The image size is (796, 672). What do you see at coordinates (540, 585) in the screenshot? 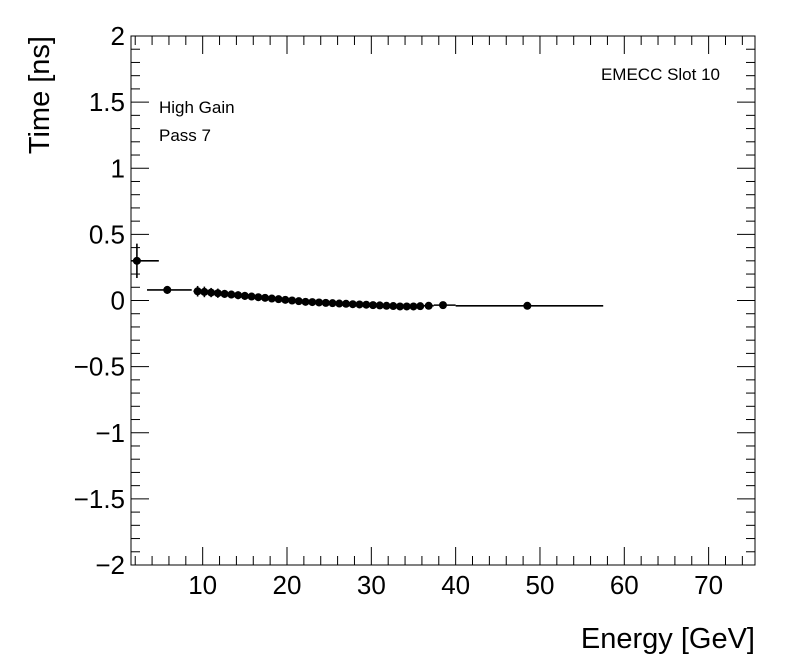
I see `x-tick-label: 50` at bounding box center [540, 585].